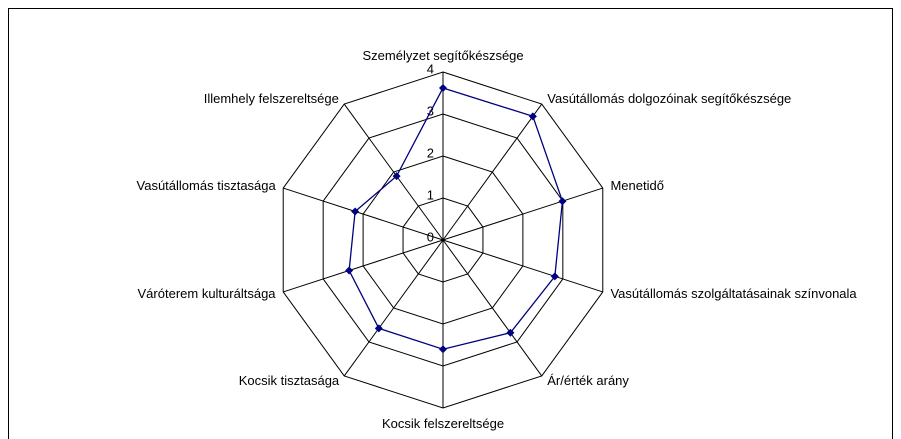  I want to click on y-tick-label: 2, so click(430, 152).